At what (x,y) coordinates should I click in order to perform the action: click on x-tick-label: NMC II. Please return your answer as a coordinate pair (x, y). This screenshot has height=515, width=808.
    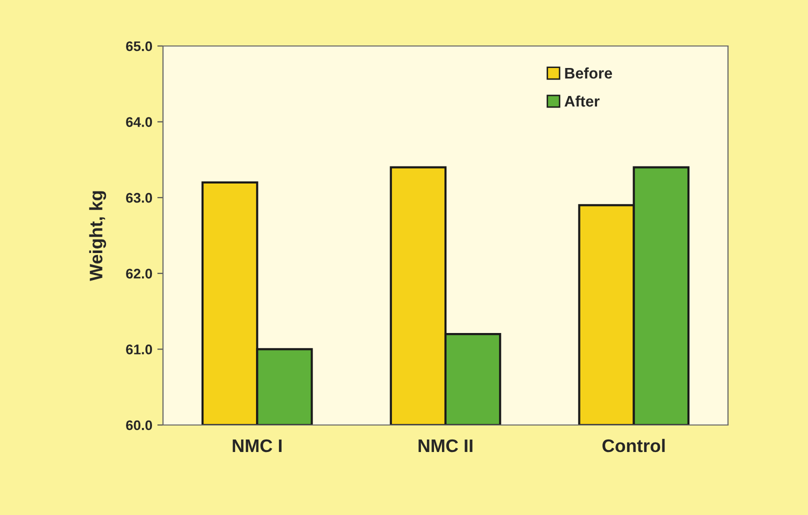
    Looking at the image, I should click on (445, 445).